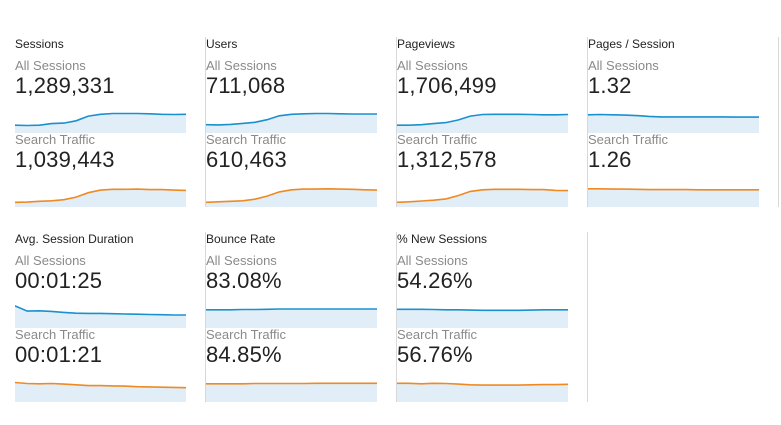  I want to click on segment-all-sessions: All Sessions 1,289,331, so click(100, 95).